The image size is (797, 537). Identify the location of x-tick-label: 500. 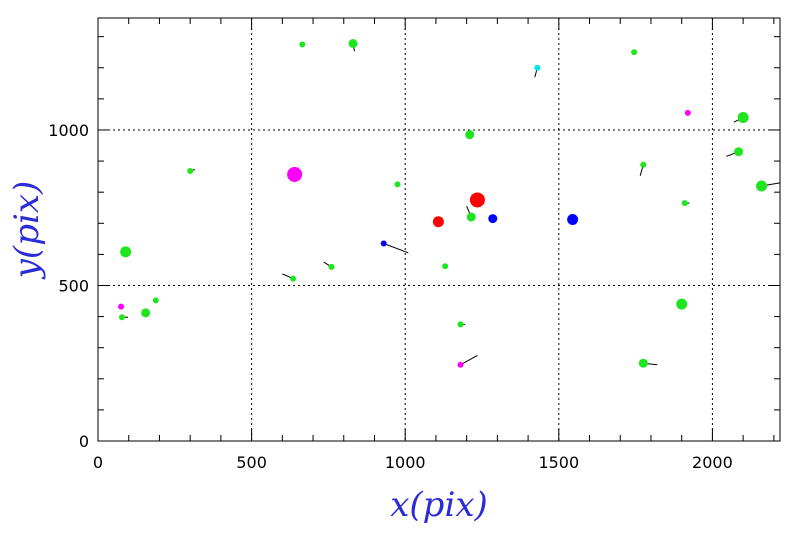
(251, 462).